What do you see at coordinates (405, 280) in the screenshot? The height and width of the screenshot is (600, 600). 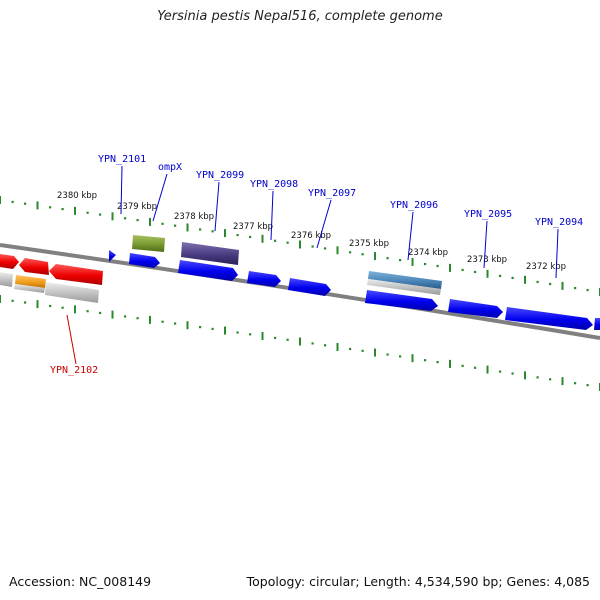 I see `feature-bar-ypn-2096` at bounding box center [405, 280].